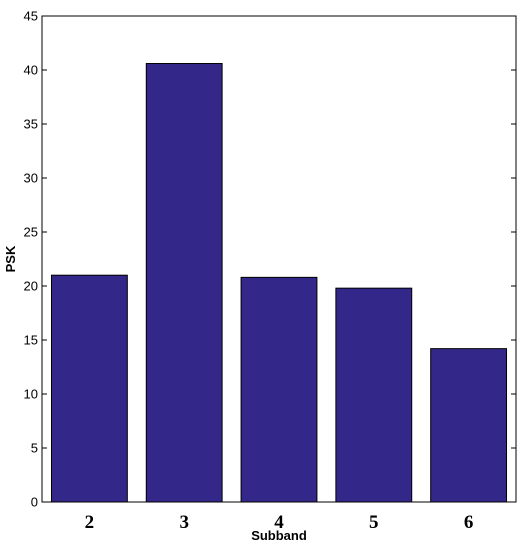 This screenshot has height=550, width=529. I want to click on y-tick-label: 30, so click(31, 178).